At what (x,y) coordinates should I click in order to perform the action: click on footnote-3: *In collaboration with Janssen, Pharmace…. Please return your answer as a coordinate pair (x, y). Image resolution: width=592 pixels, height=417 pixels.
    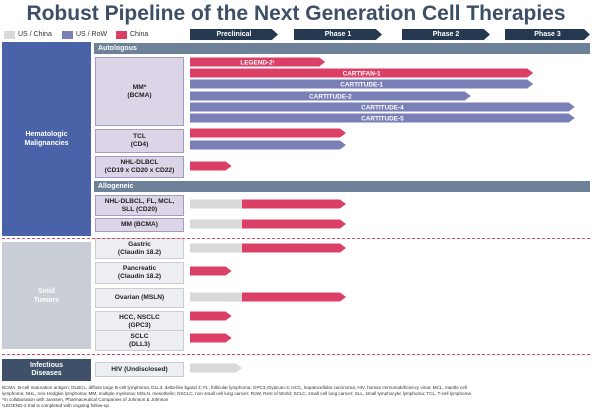
    Looking at the image, I should click on (85, 399).